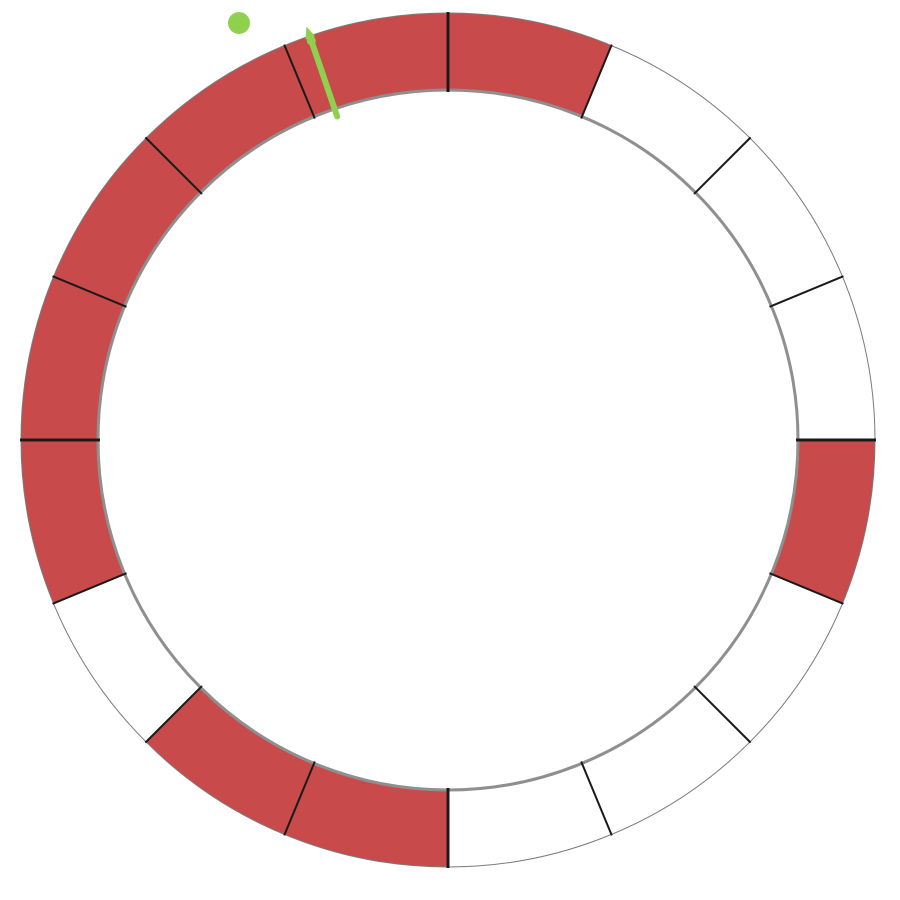 The height and width of the screenshot is (900, 900). What do you see at coordinates (323, 75) in the screenshot?
I see `pointer-needle` at bounding box center [323, 75].